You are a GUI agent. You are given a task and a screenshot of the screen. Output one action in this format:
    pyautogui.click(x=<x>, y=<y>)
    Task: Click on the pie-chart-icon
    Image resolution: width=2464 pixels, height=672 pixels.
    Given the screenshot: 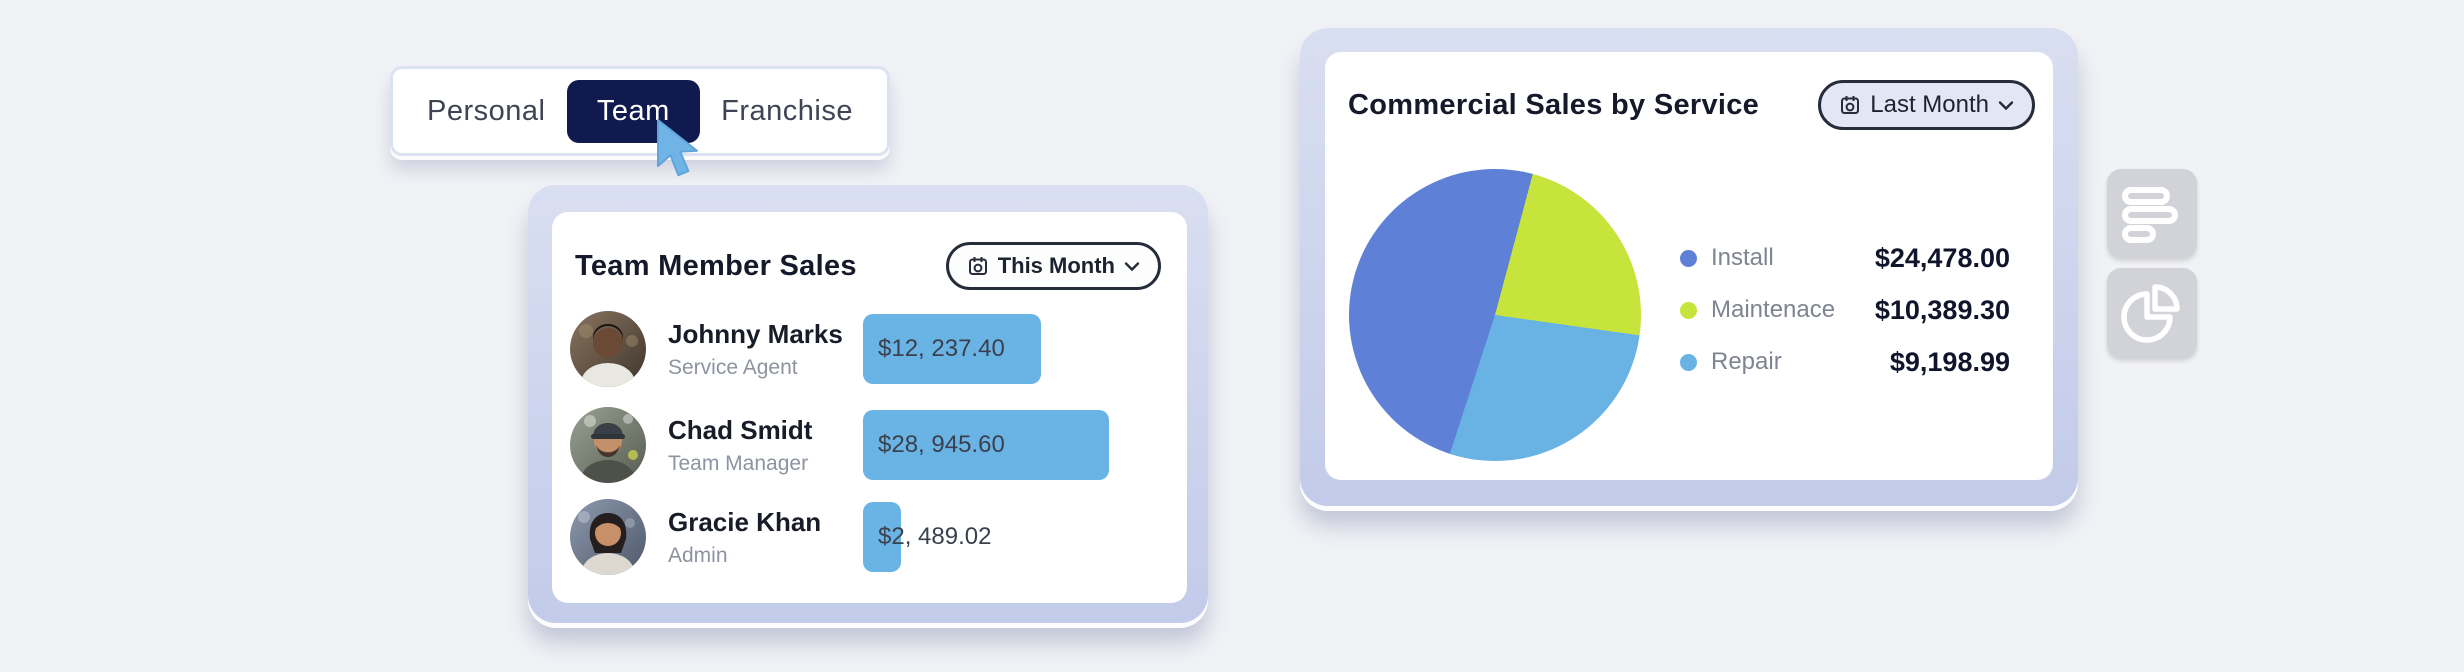 What is the action you would take?
    pyautogui.click(x=2152, y=313)
    